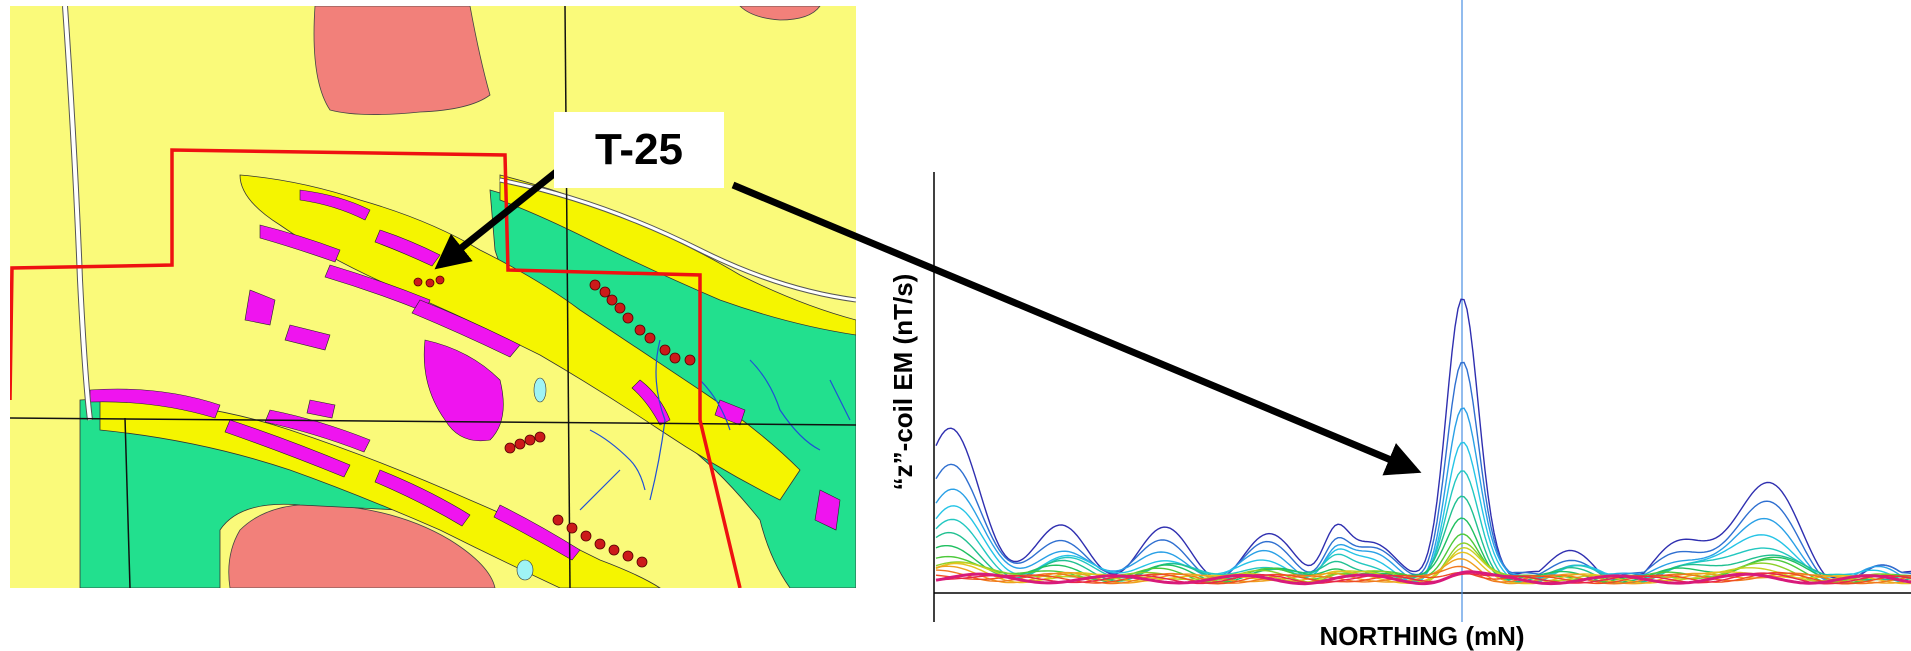 The width and height of the screenshot is (1911, 651). I want to click on streams, so click(715, 425).